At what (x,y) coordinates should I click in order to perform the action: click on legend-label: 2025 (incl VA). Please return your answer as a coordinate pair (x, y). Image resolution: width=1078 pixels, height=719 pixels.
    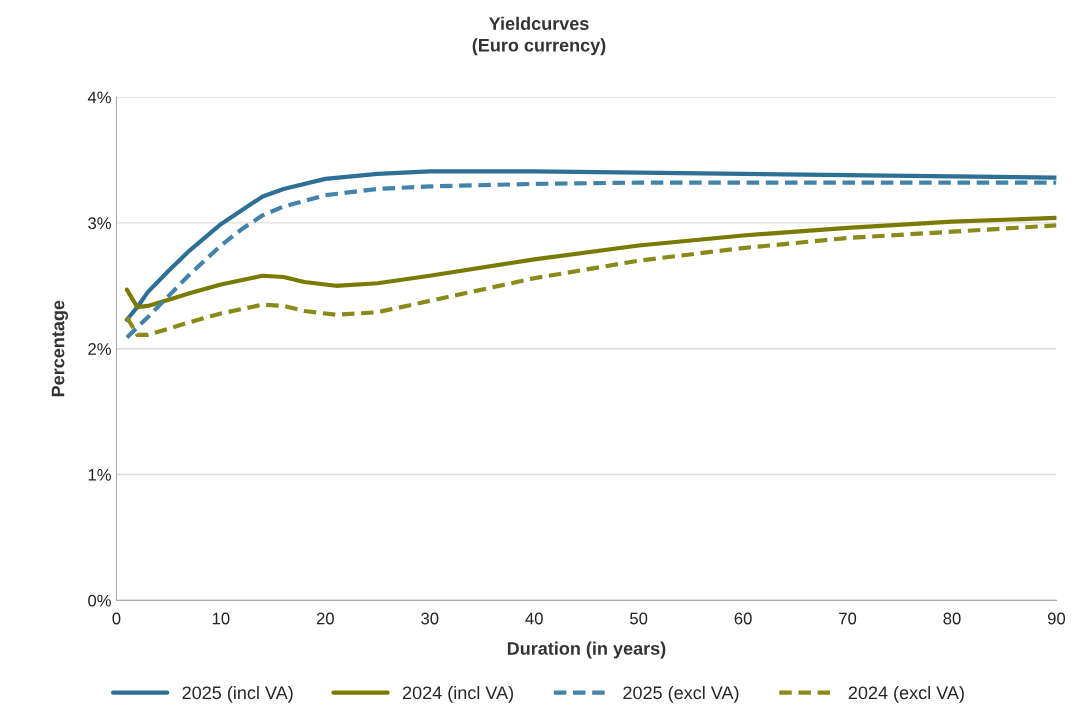
    Looking at the image, I should click on (237, 694).